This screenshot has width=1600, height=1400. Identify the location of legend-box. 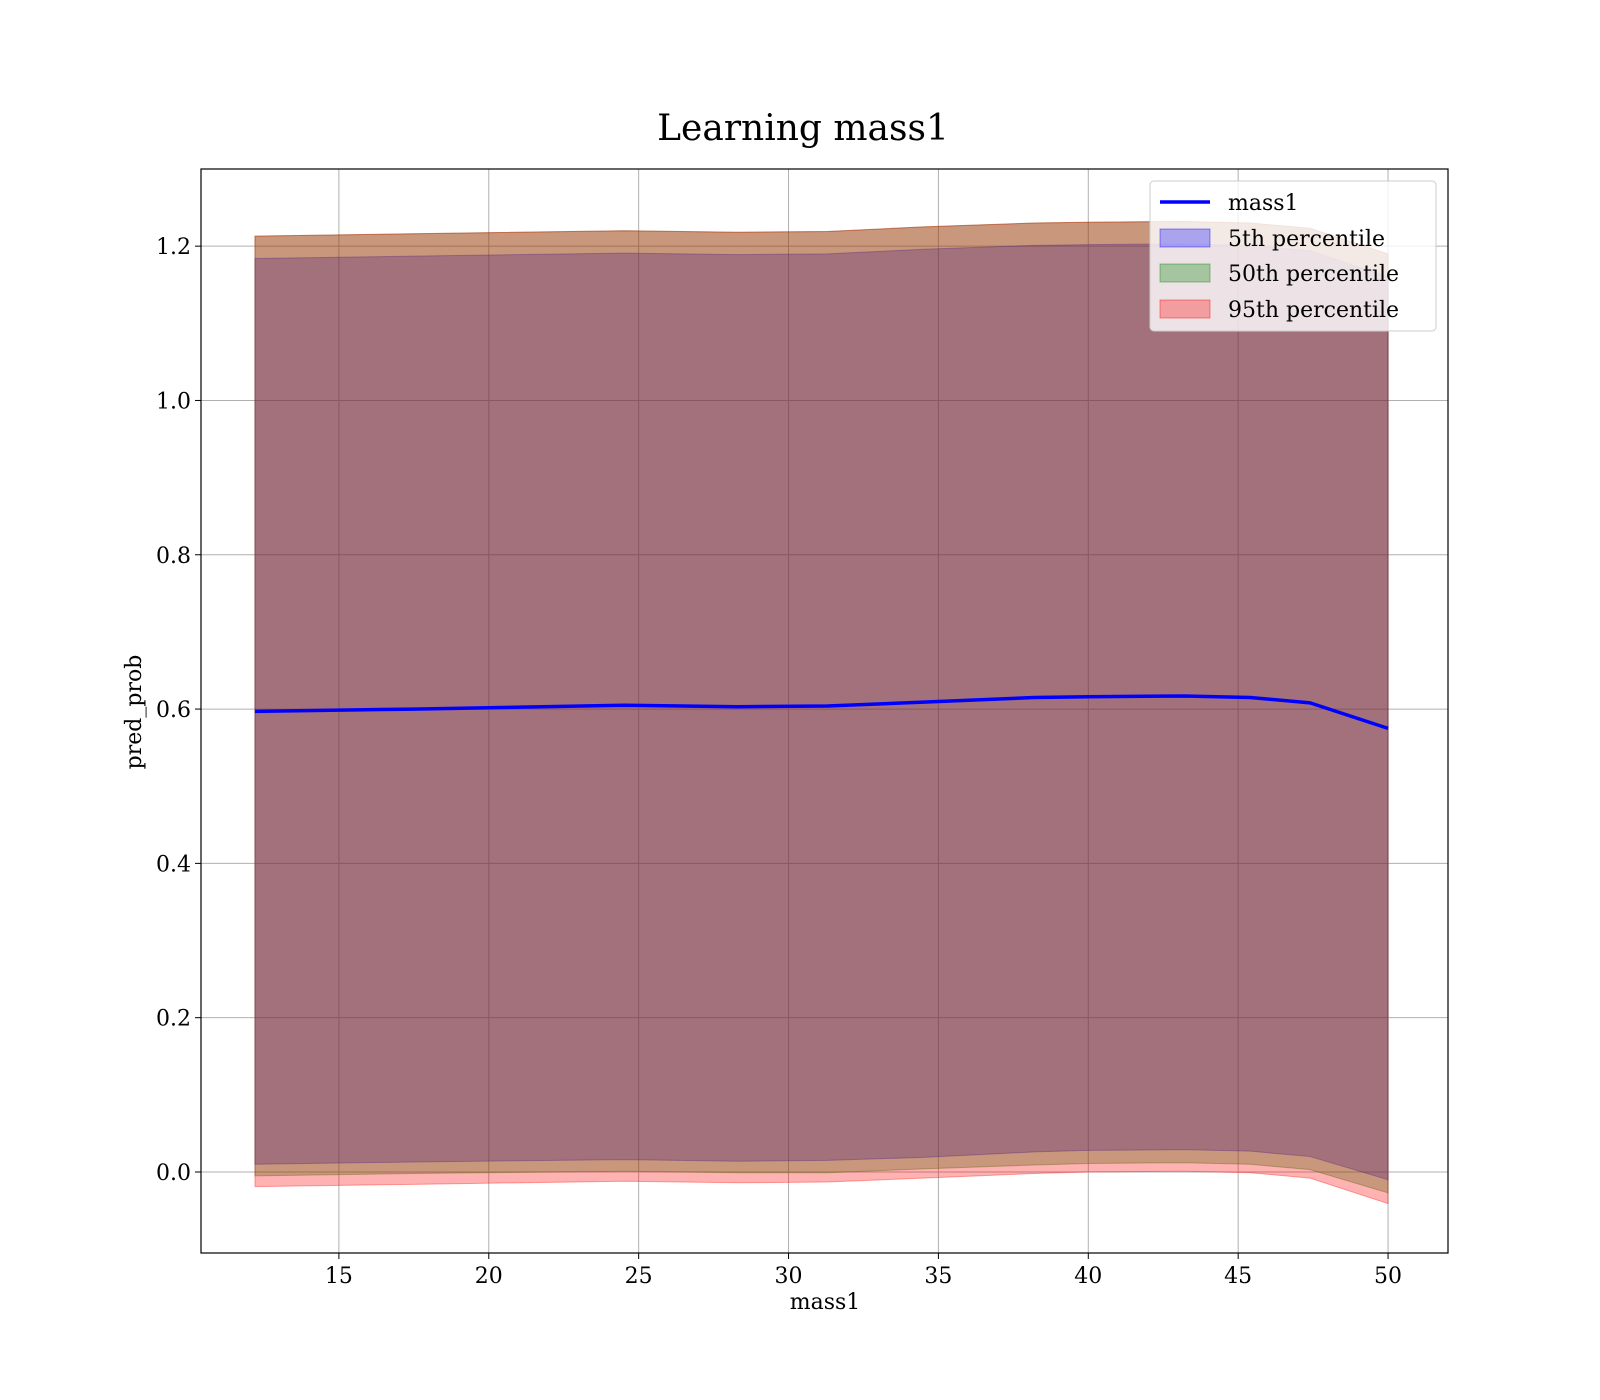
(1293, 256).